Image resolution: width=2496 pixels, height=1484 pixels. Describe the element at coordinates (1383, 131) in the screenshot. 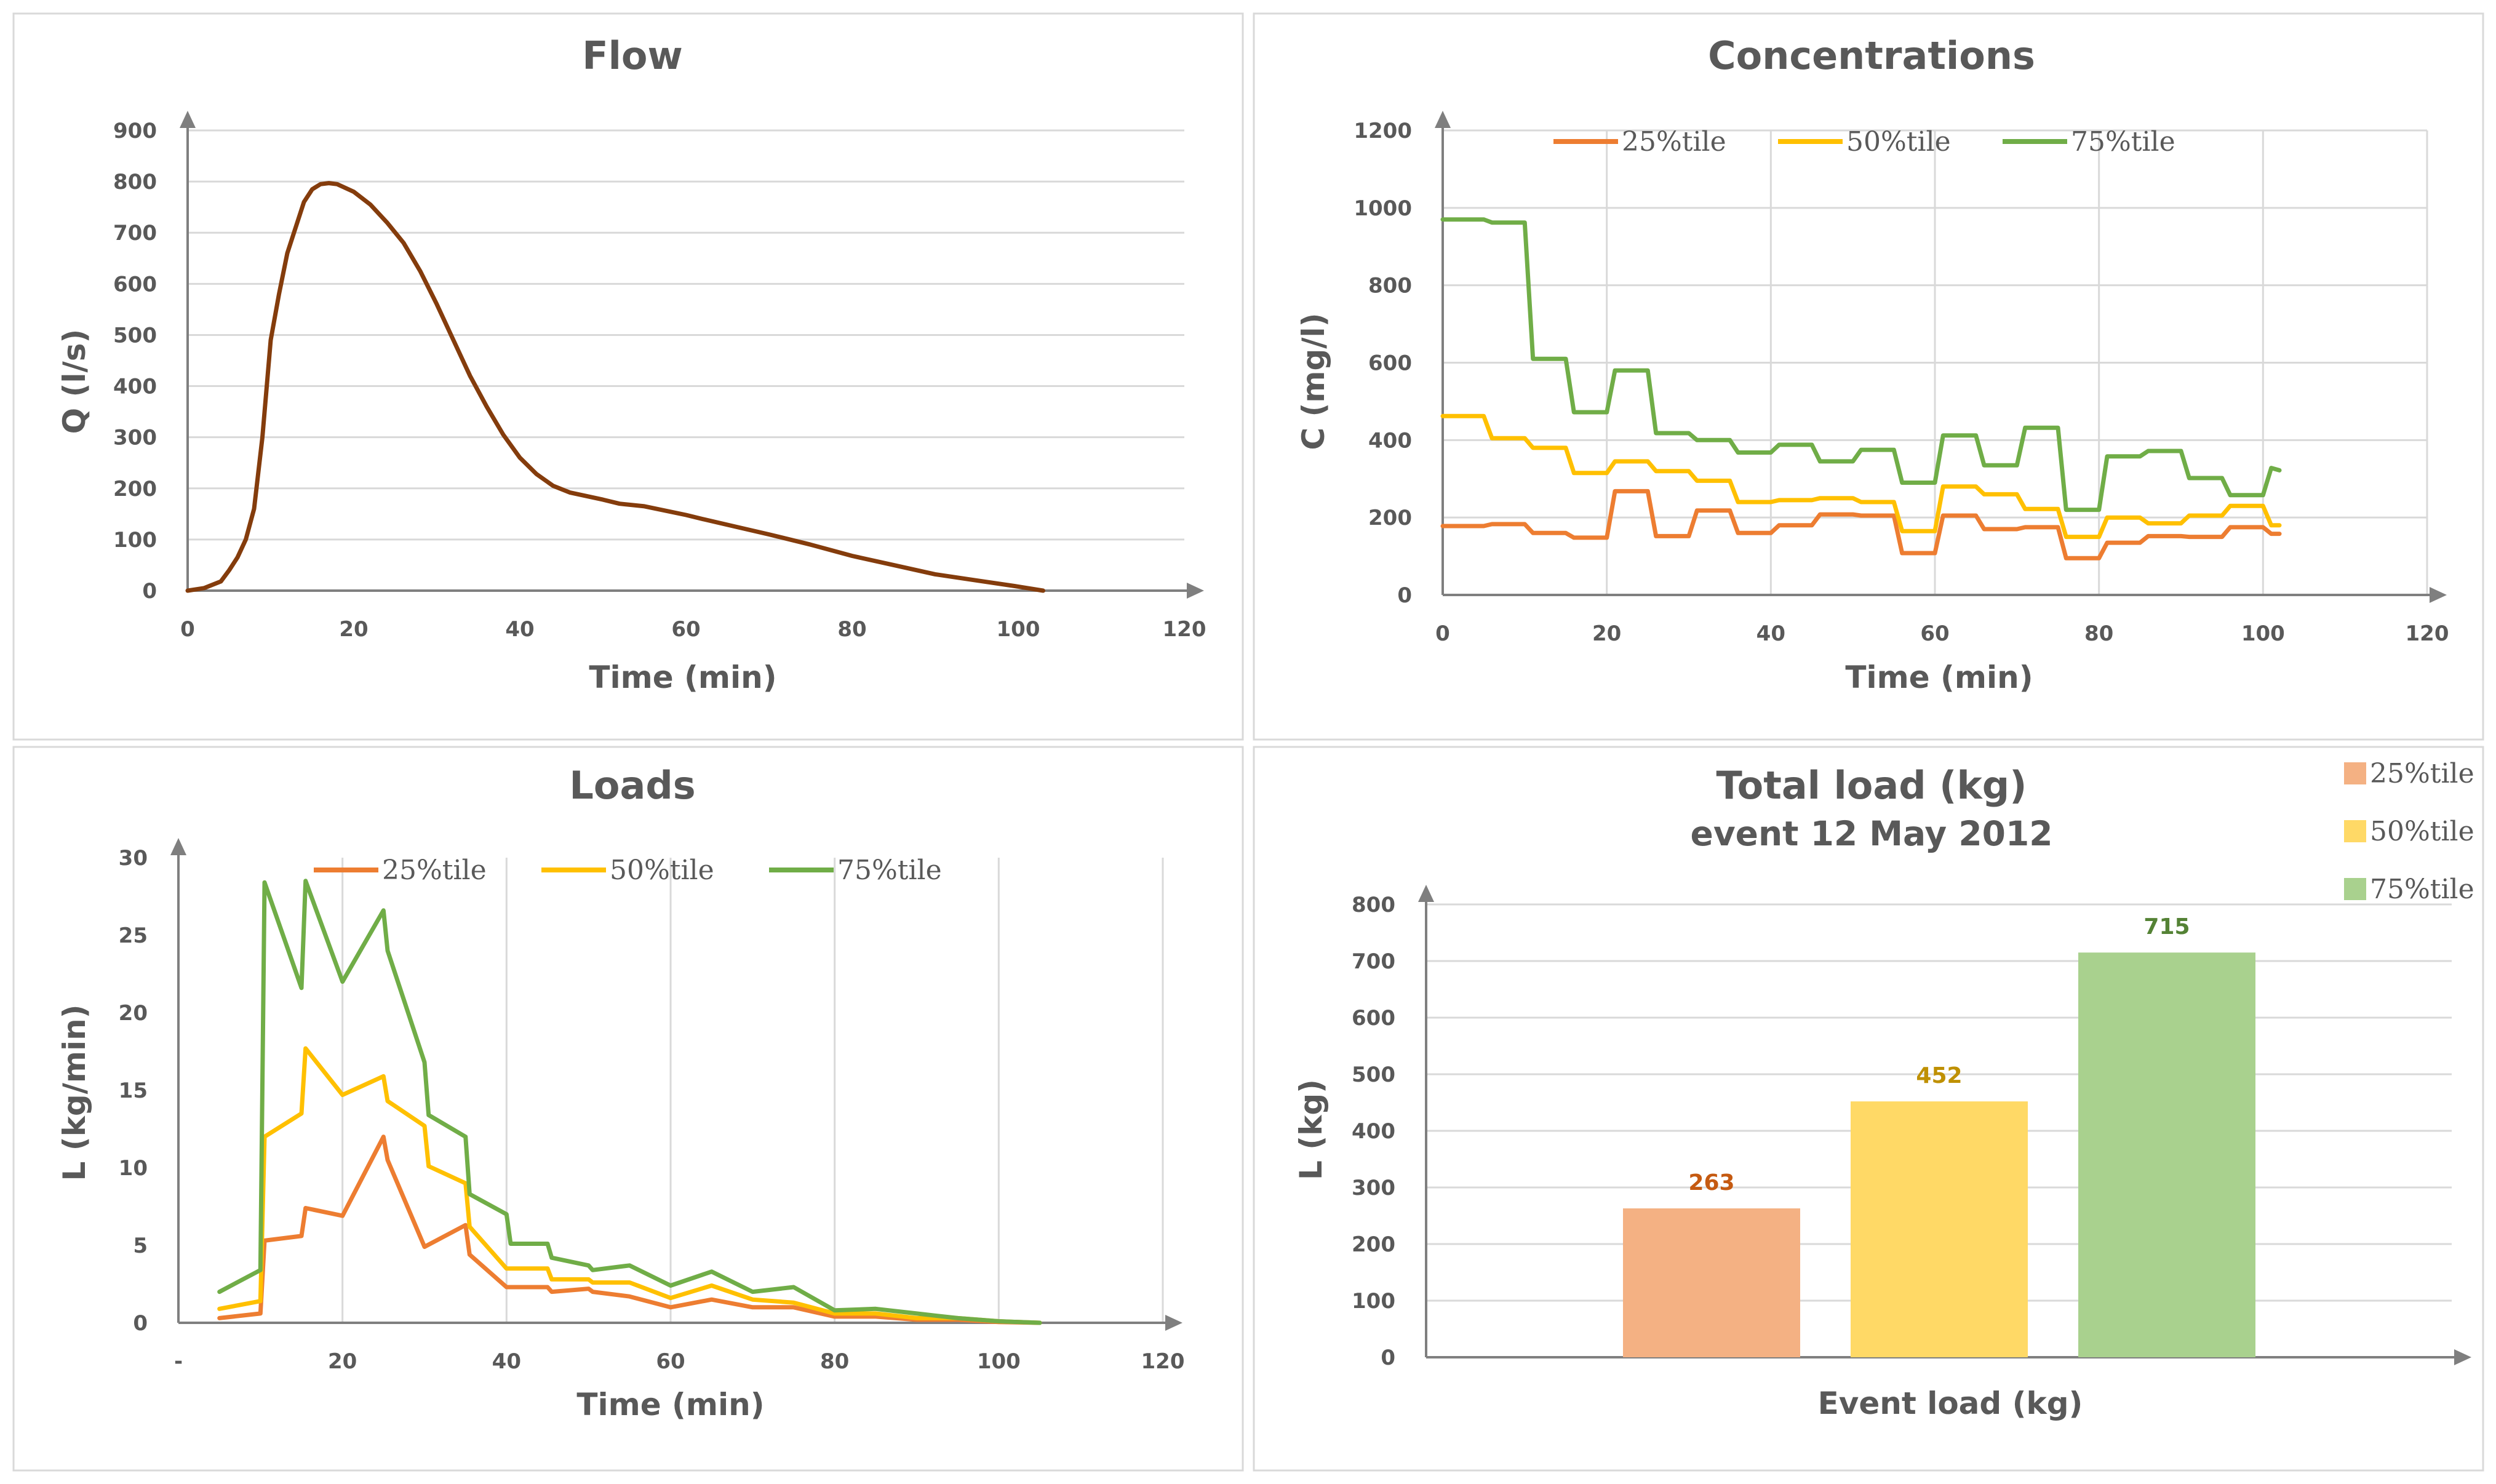

I see `concentrations-y-tick-label: 1200` at that location.